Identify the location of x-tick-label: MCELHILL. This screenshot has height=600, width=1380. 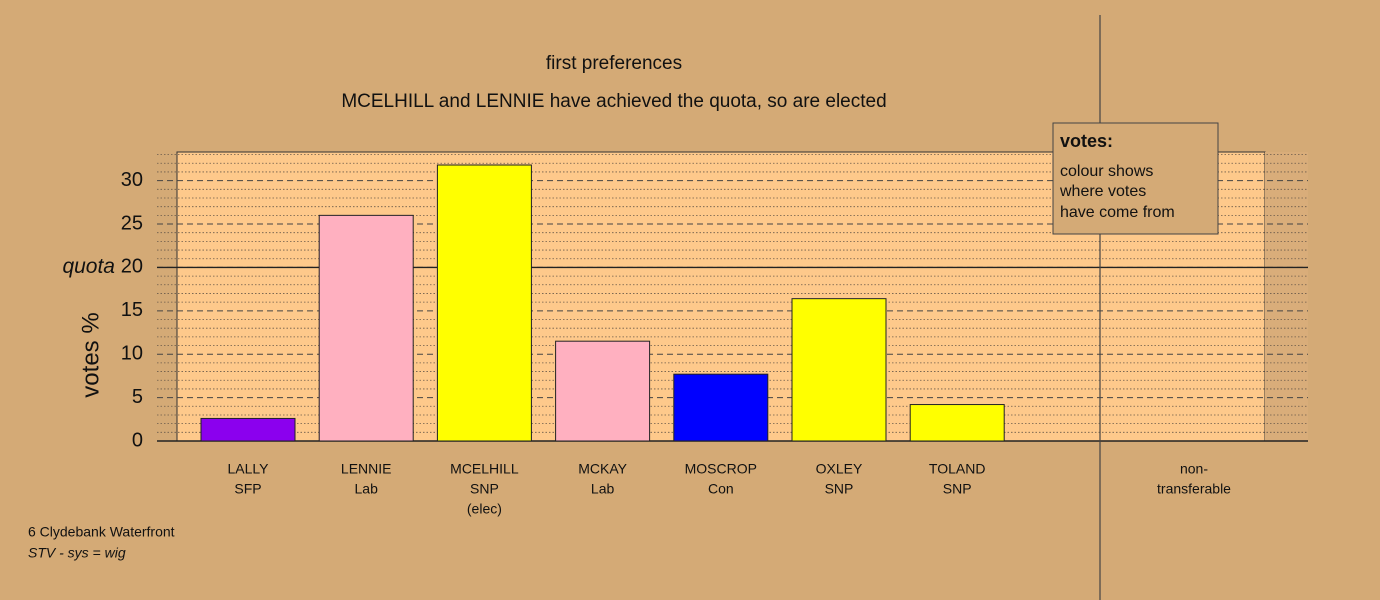
(484, 469).